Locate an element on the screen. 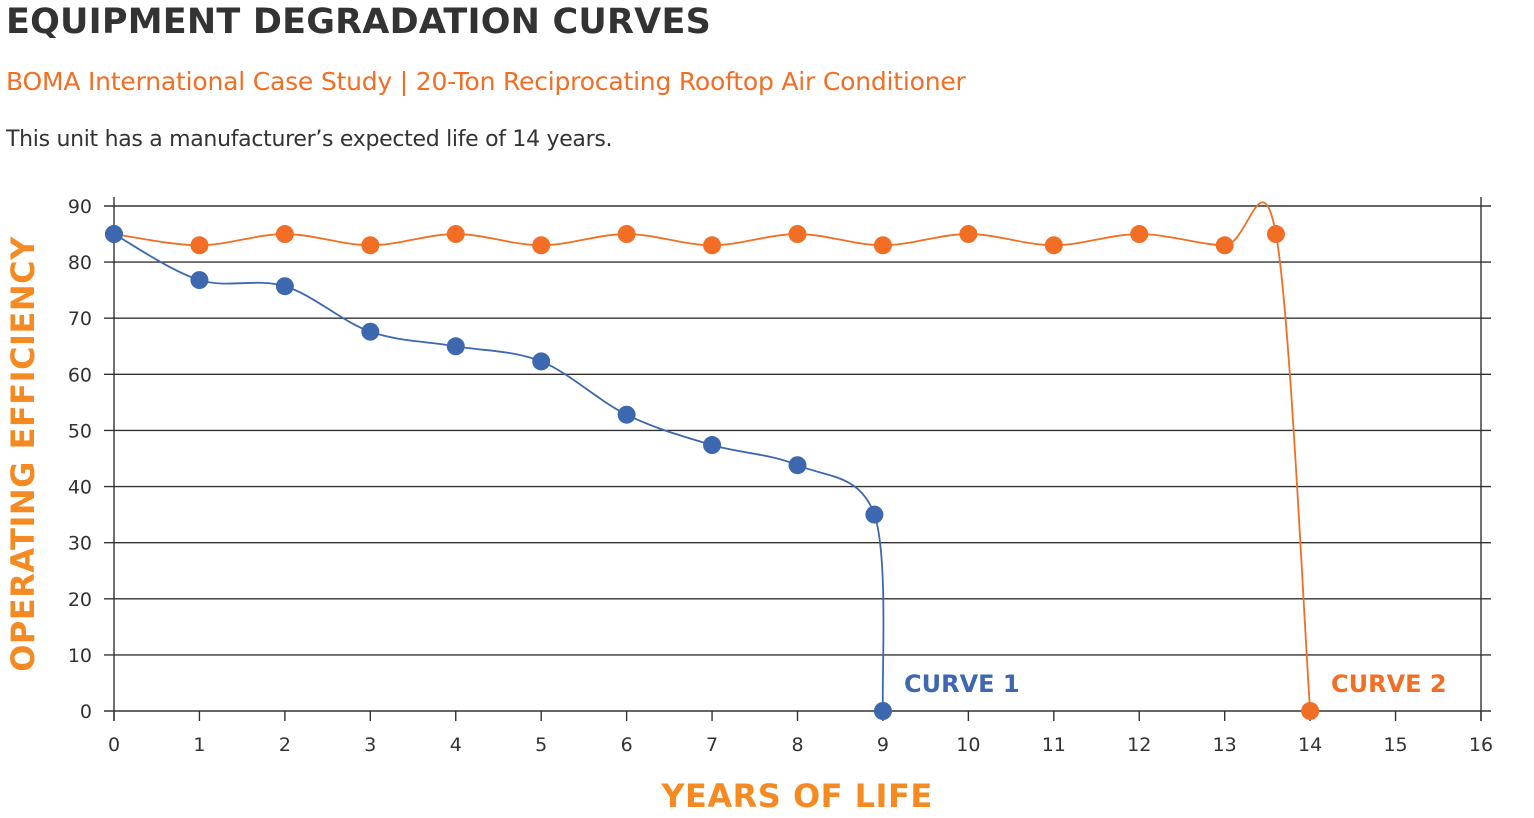  y-tick-label: 60 is located at coordinates (80, 375).